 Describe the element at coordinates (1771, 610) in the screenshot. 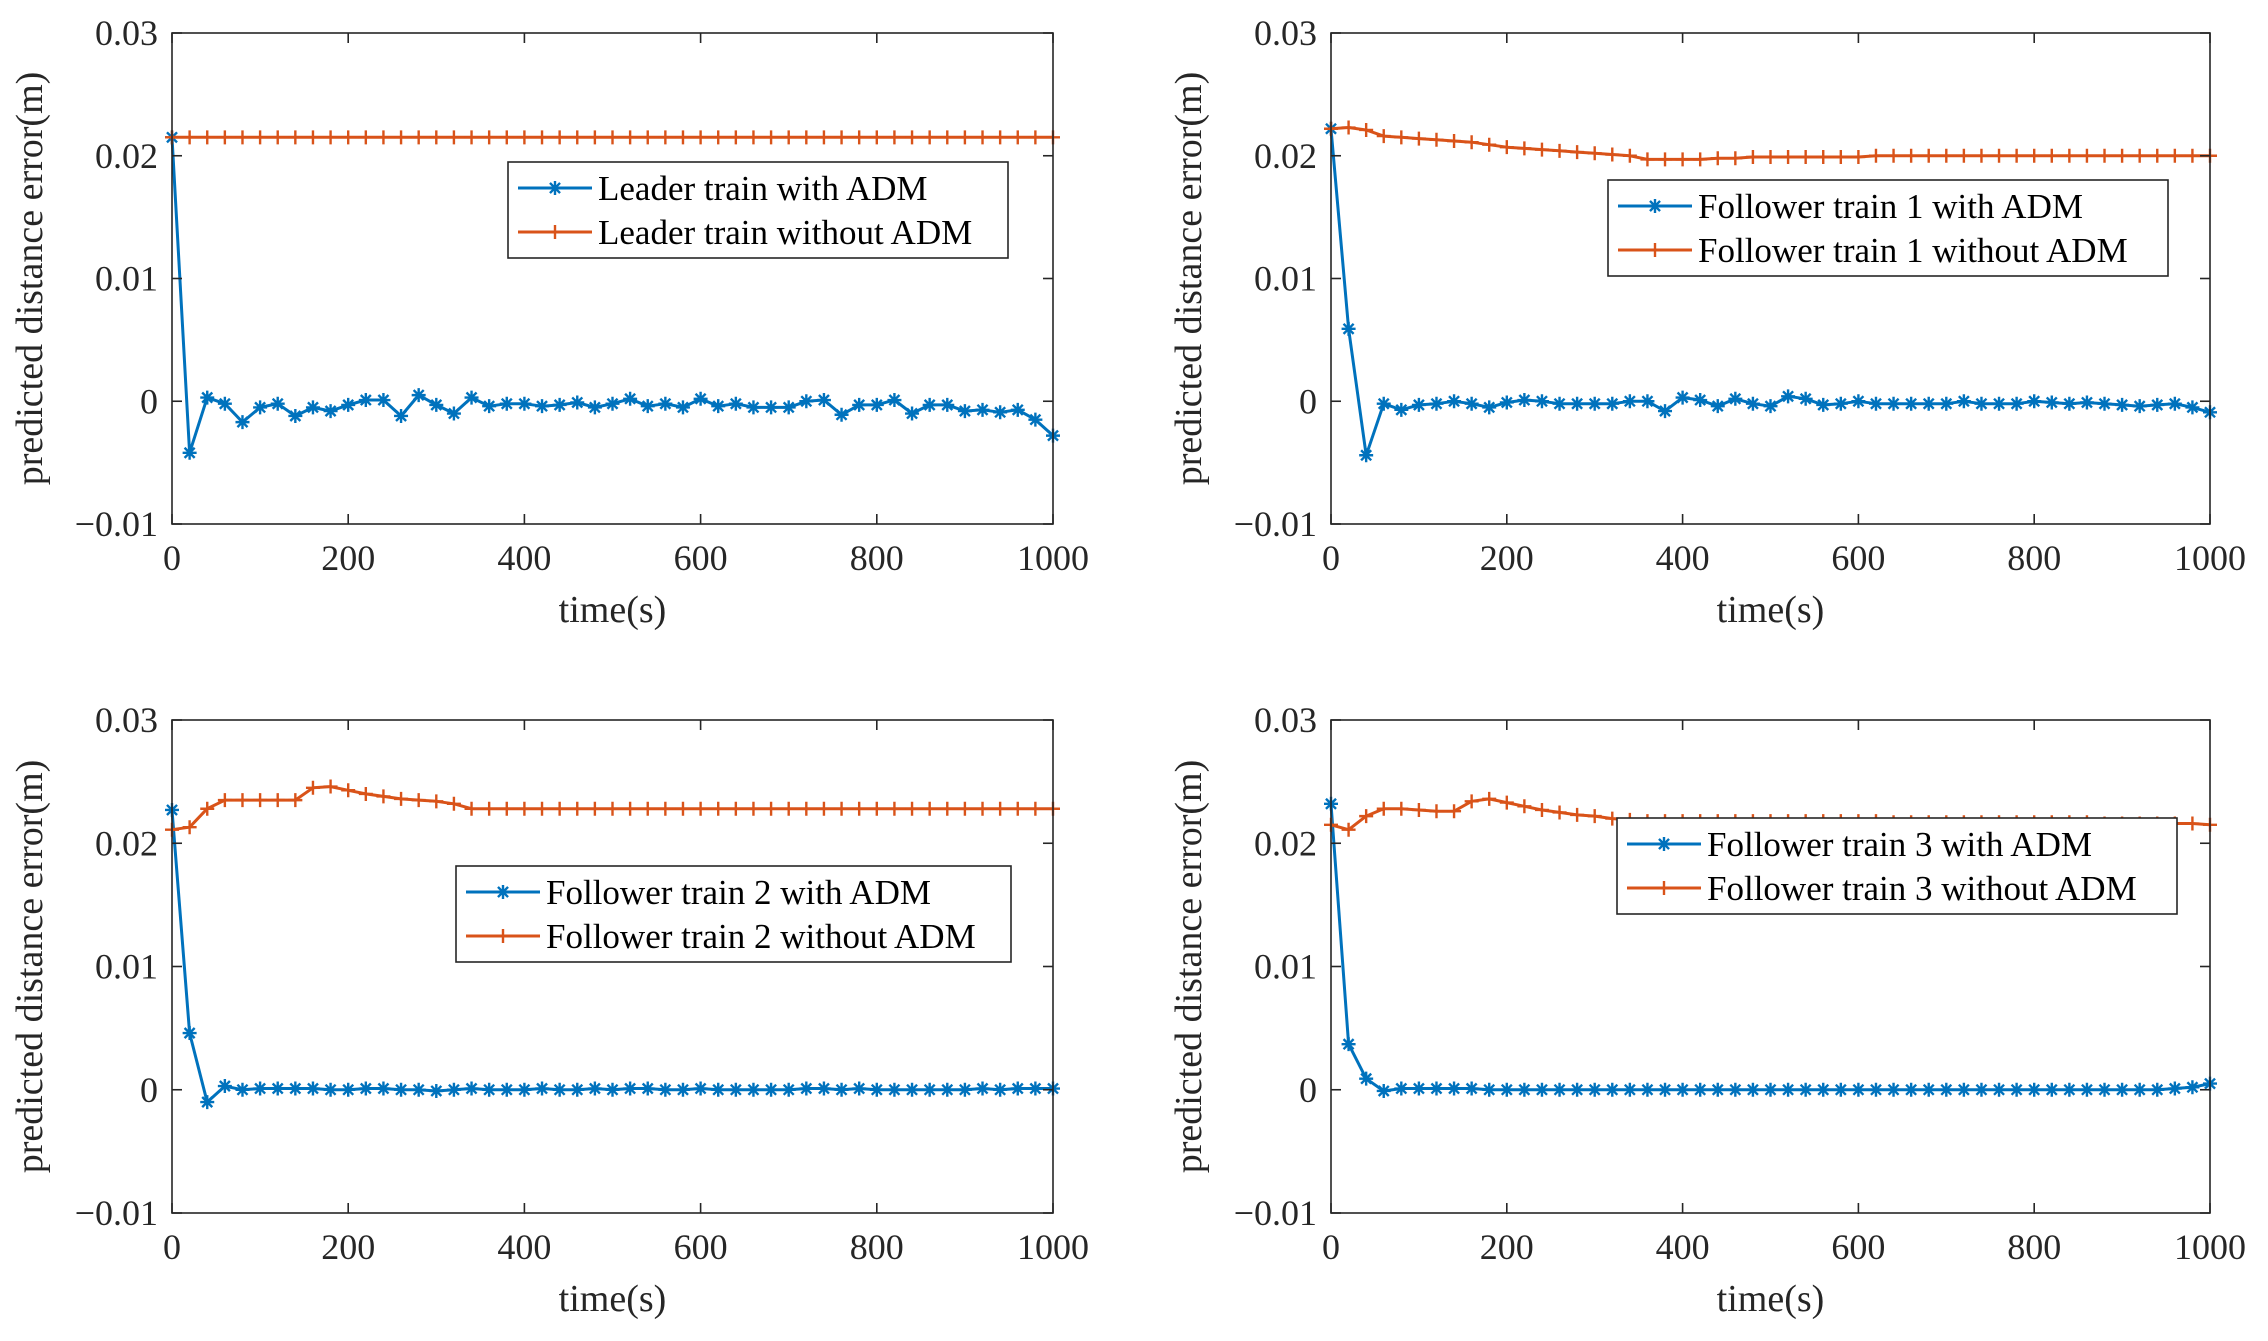

I see `x-axis-title: time(s)` at that location.